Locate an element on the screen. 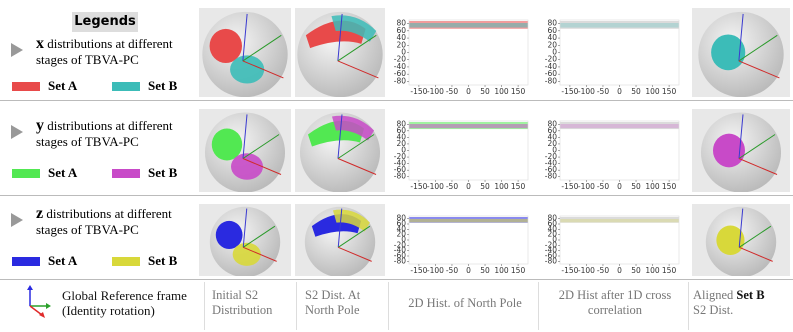 This screenshot has height=332, width=793. x-tick-label: 0 is located at coordinates (468, 270).